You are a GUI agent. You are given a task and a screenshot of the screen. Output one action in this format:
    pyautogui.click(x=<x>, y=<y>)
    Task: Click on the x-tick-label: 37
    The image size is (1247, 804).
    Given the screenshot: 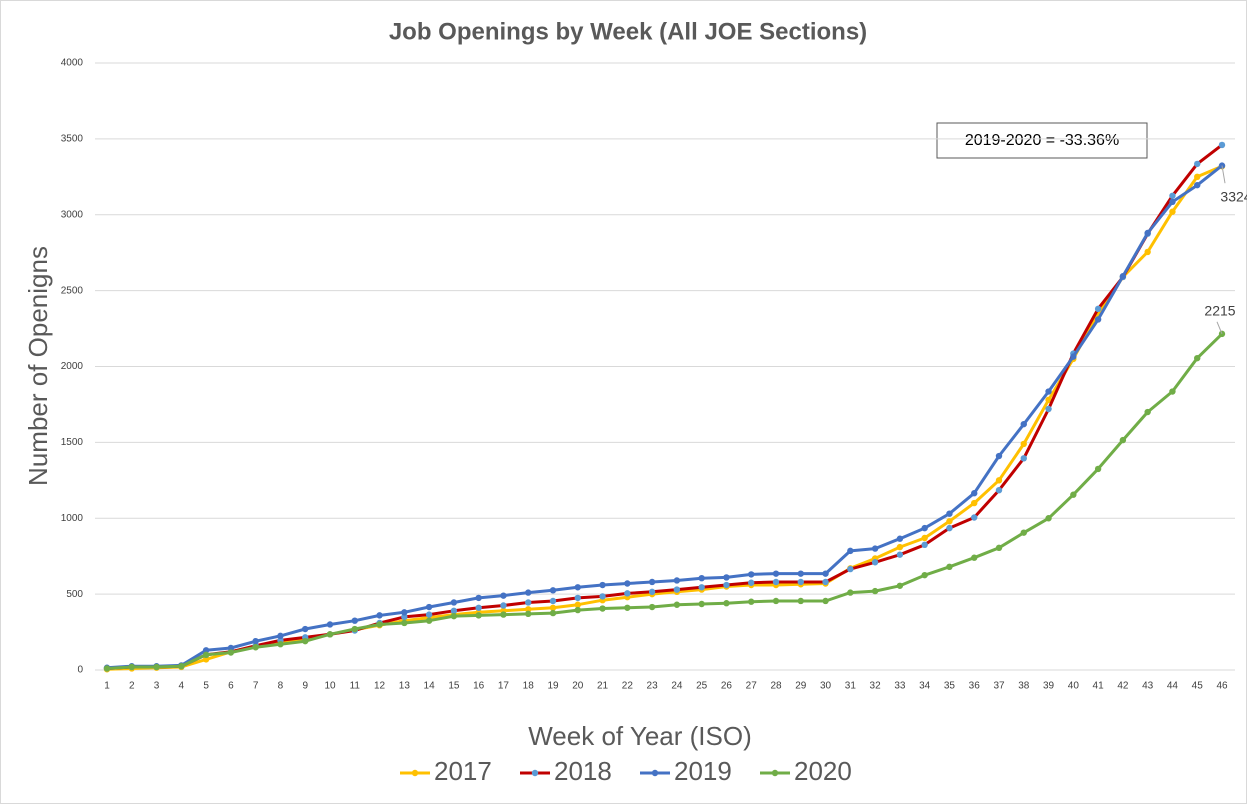 What is the action you would take?
    pyautogui.click(x=999, y=686)
    